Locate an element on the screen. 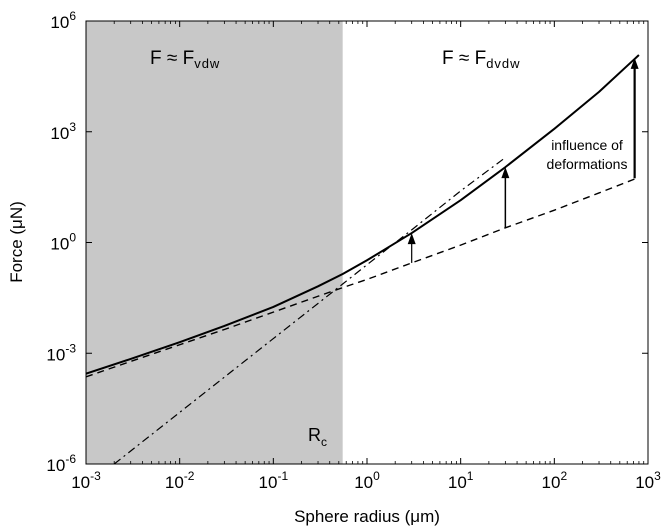 This screenshot has height=529, width=665. annotation-influence-line2: deformations is located at coordinates (587, 164).